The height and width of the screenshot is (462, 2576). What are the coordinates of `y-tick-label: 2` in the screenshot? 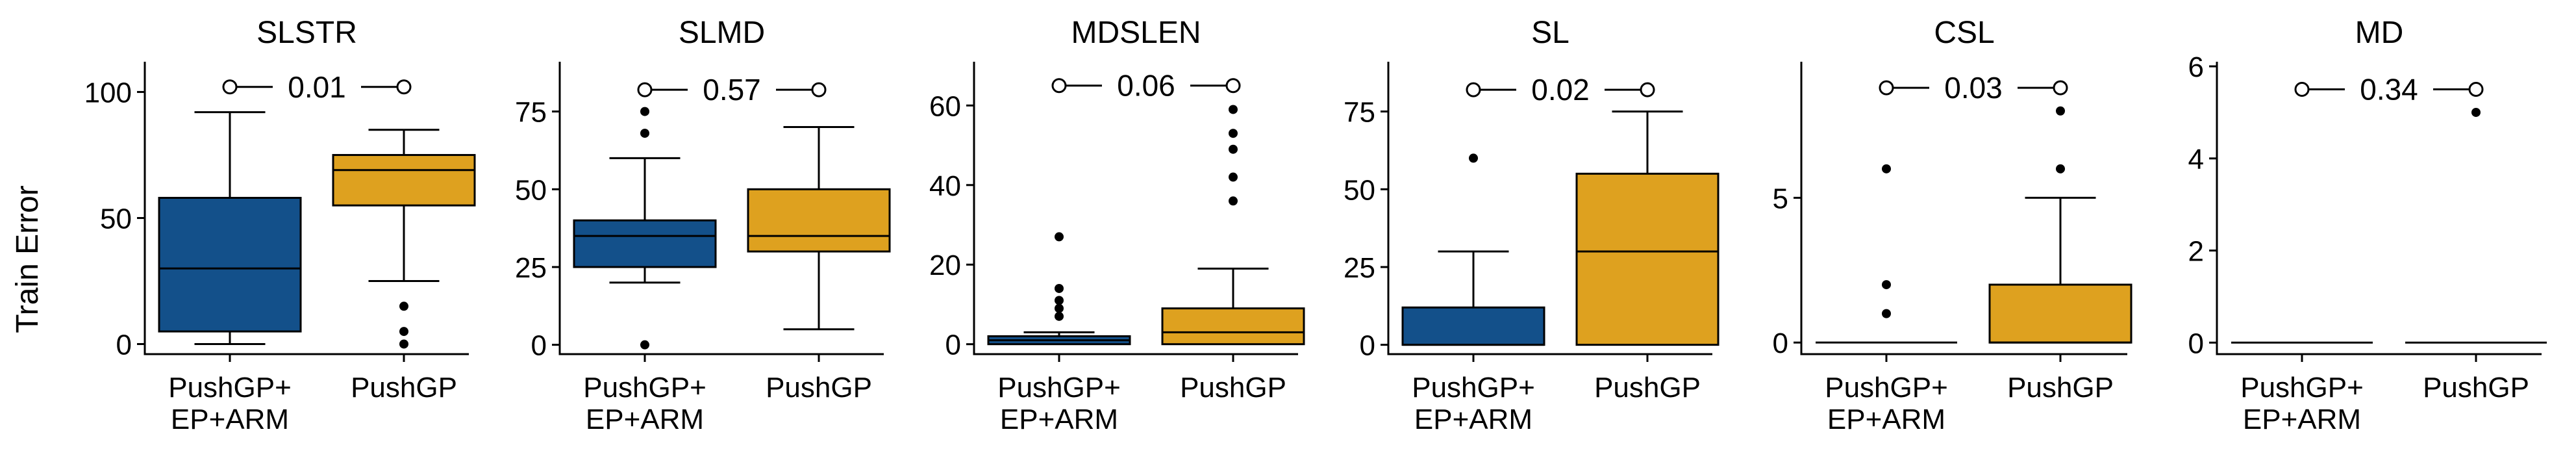 It's located at (2196, 252).